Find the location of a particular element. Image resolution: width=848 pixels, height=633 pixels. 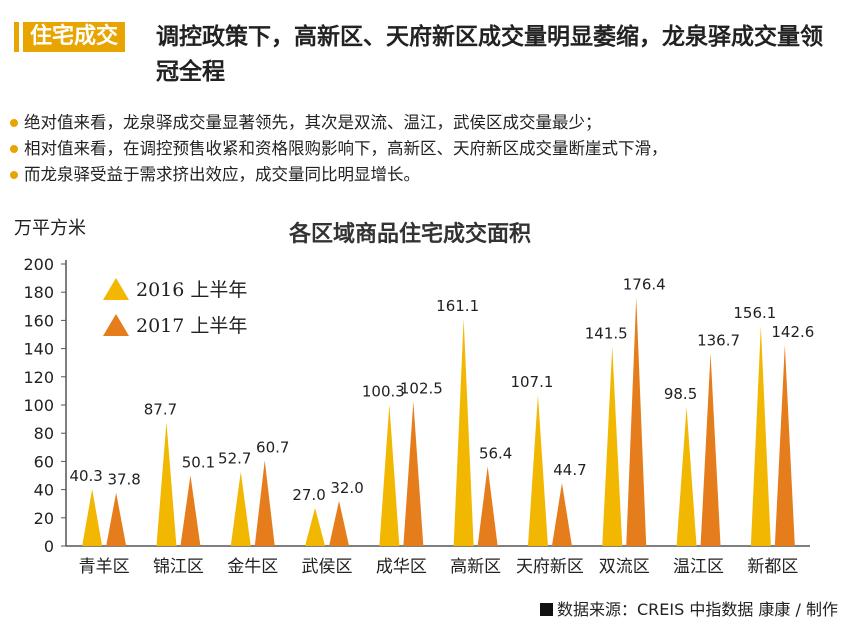

x-tick-label: 温江区 is located at coordinates (698, 567).